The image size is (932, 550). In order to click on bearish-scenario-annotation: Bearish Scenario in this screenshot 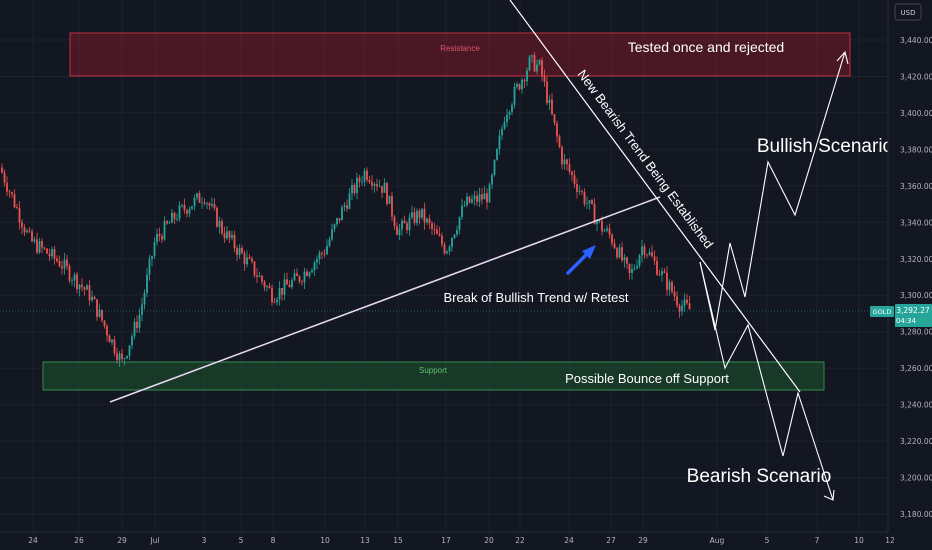, I will do `click(759, 476)`.